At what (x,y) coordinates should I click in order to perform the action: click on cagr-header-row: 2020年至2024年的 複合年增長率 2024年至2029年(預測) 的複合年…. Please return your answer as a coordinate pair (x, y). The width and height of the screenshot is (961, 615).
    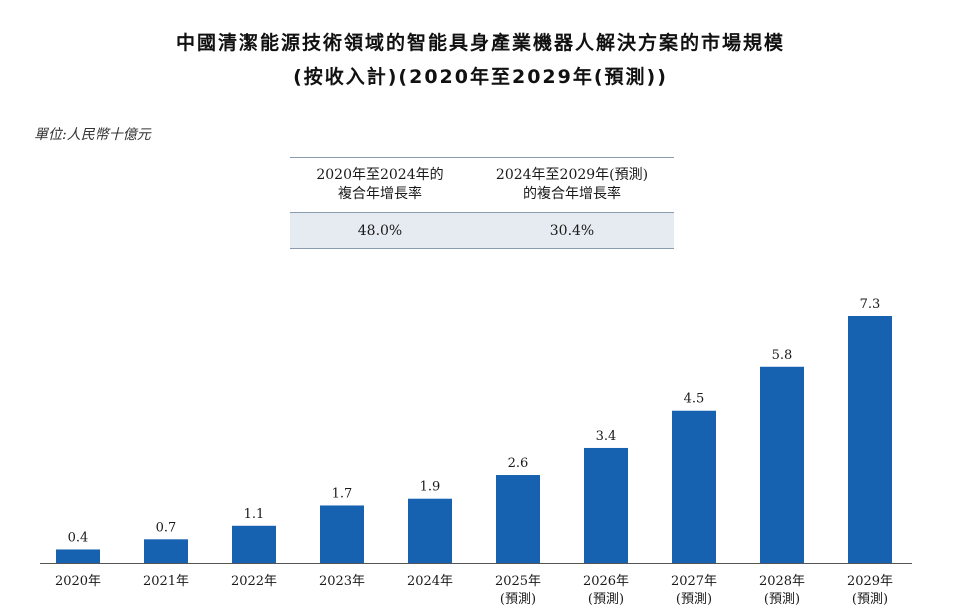
    Looking at the image, I should click on (482, 185).